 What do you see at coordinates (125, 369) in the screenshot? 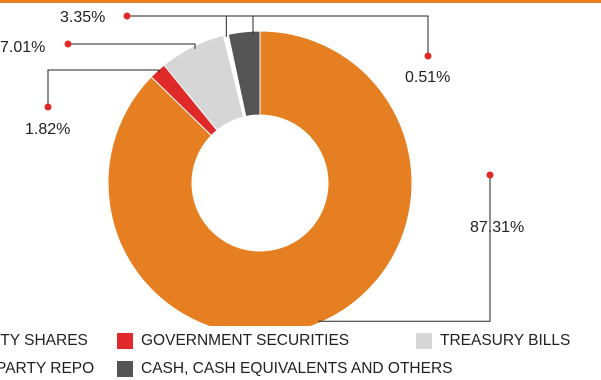
I see `legend-swatch-cash-equivalents` at bounding box center [125, 369].